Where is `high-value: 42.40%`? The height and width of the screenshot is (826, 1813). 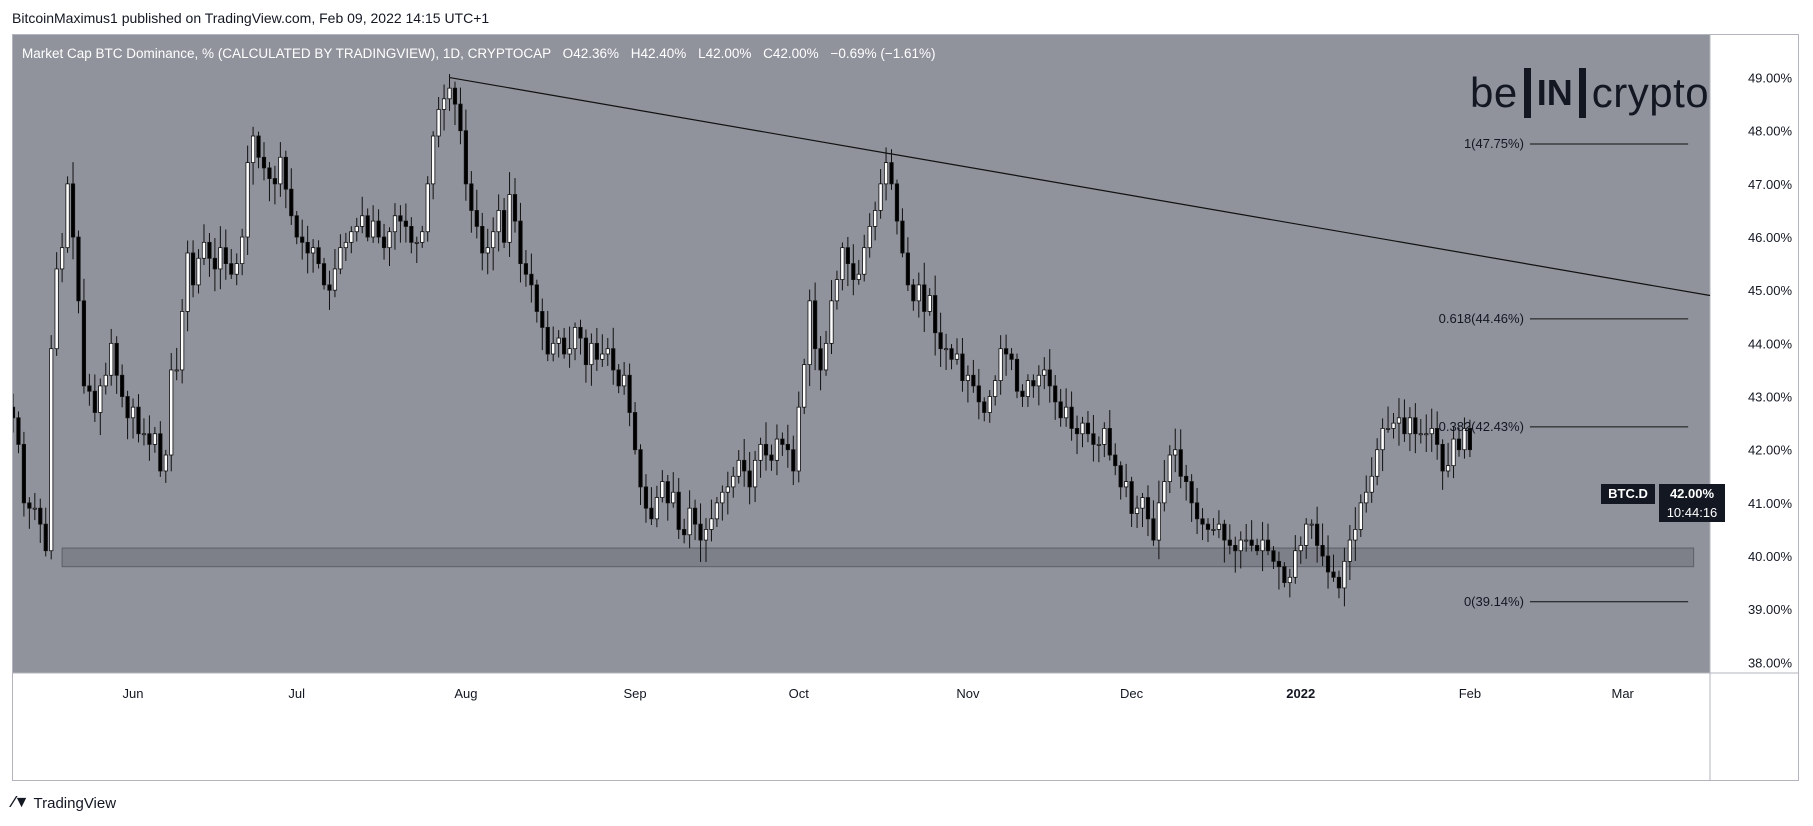
high-value: 42.40% is located at coordinates (663, 53).